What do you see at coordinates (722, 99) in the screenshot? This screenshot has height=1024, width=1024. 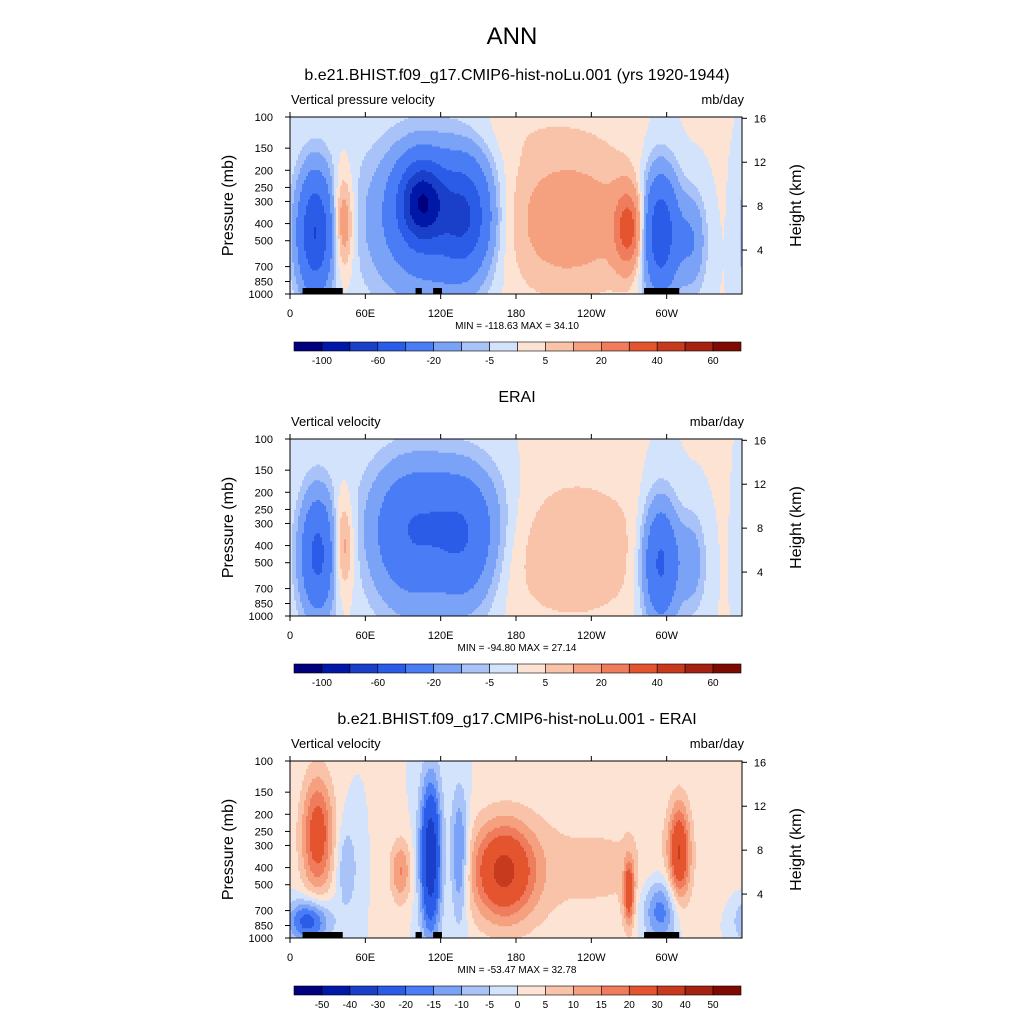 I see `panel-right-label: mb/day` at bounding box center [722, 99].